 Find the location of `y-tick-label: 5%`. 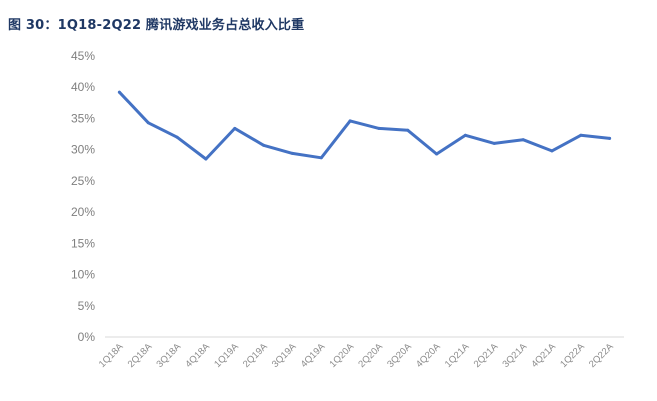

y-tick-label: 5% is located at coordinates (87, 306).